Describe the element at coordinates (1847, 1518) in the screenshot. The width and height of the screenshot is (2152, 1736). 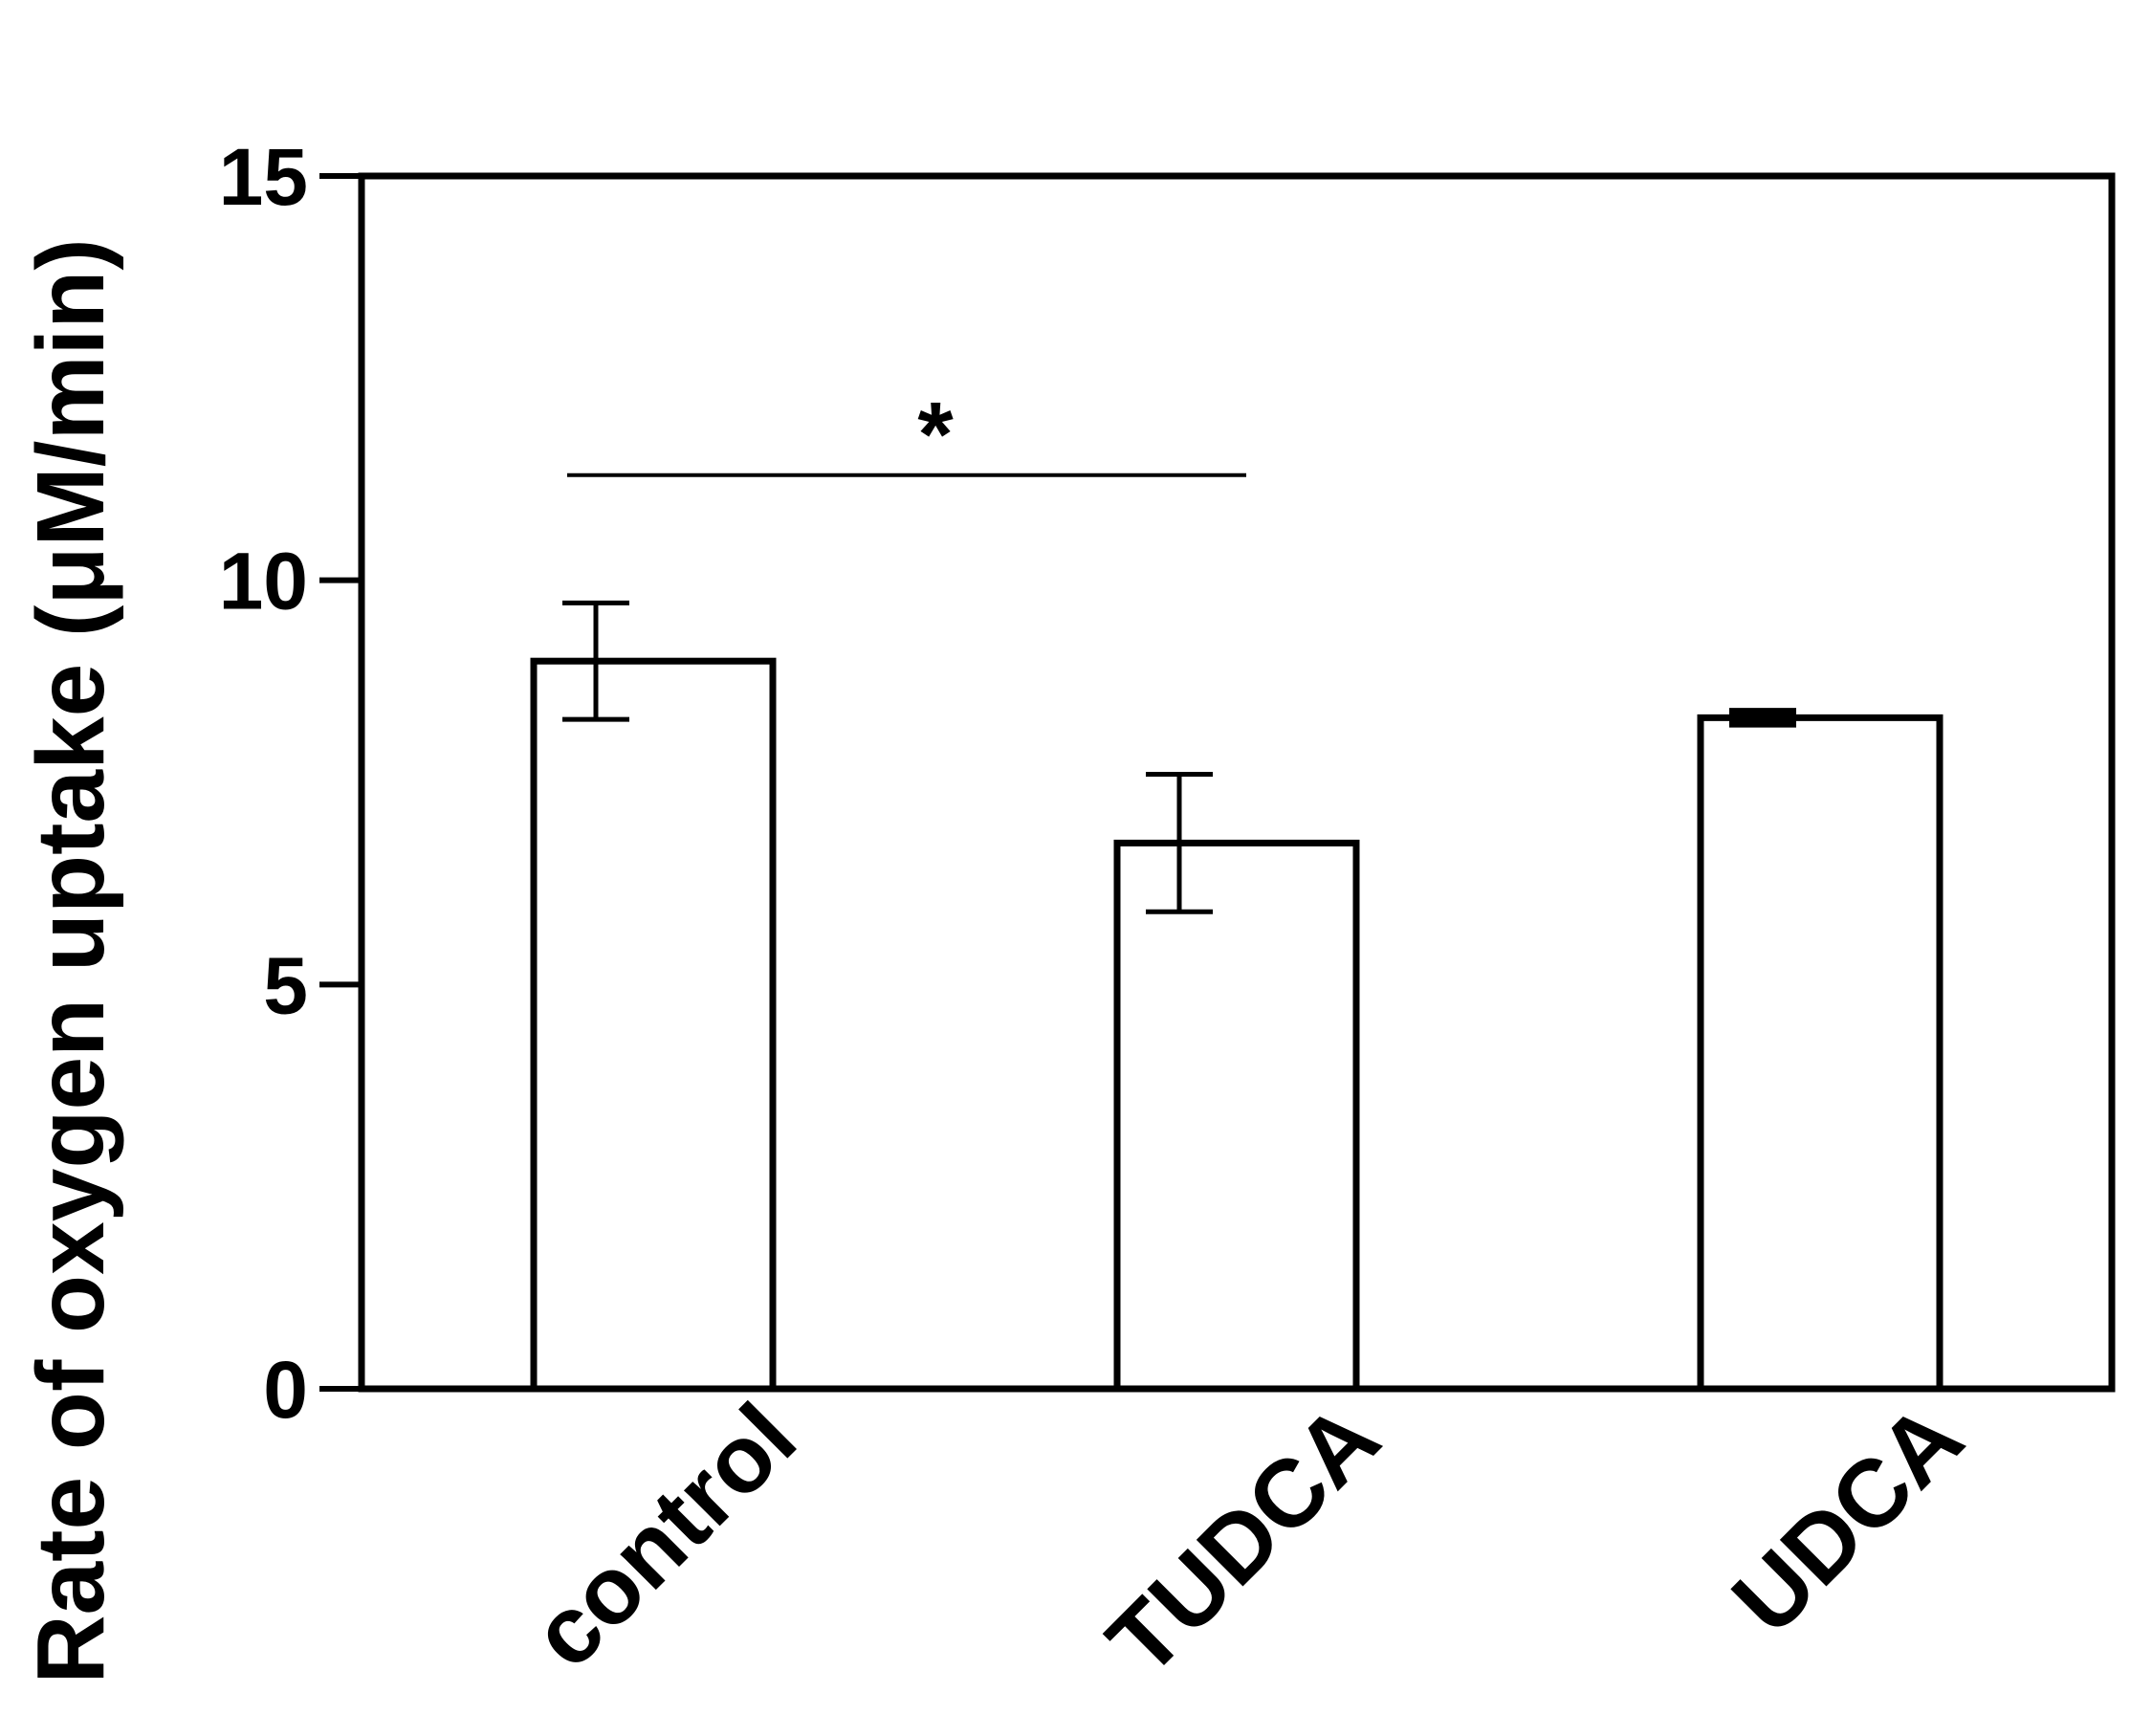
I see `x-category-label-udca: UDCA` at that location.